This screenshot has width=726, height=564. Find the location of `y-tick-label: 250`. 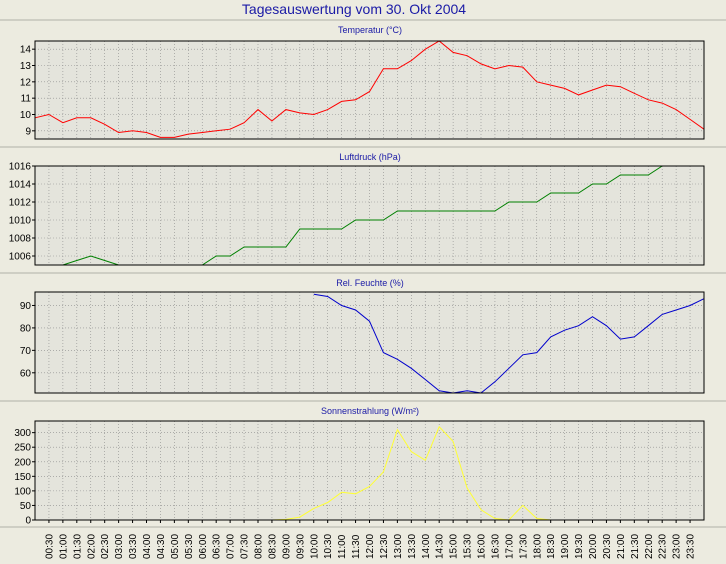

y-tick-label: 250 is located at coordinates (22, 448).